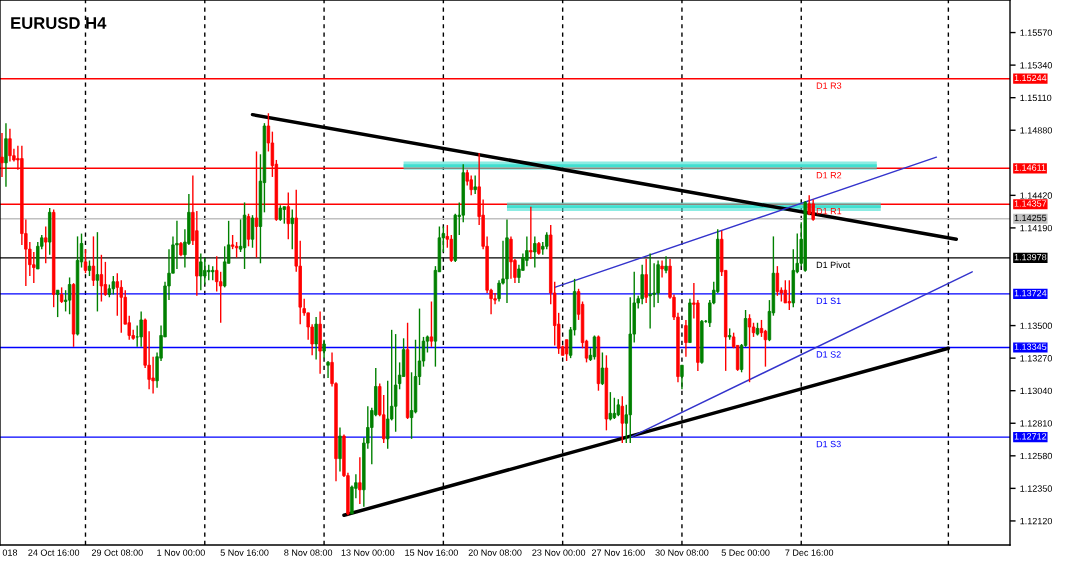  What do you see at coordinates (181, 552) in the screenshot?
I see `x-tick-label: 1 Nov 00:00` at bounding box center [181, 552].